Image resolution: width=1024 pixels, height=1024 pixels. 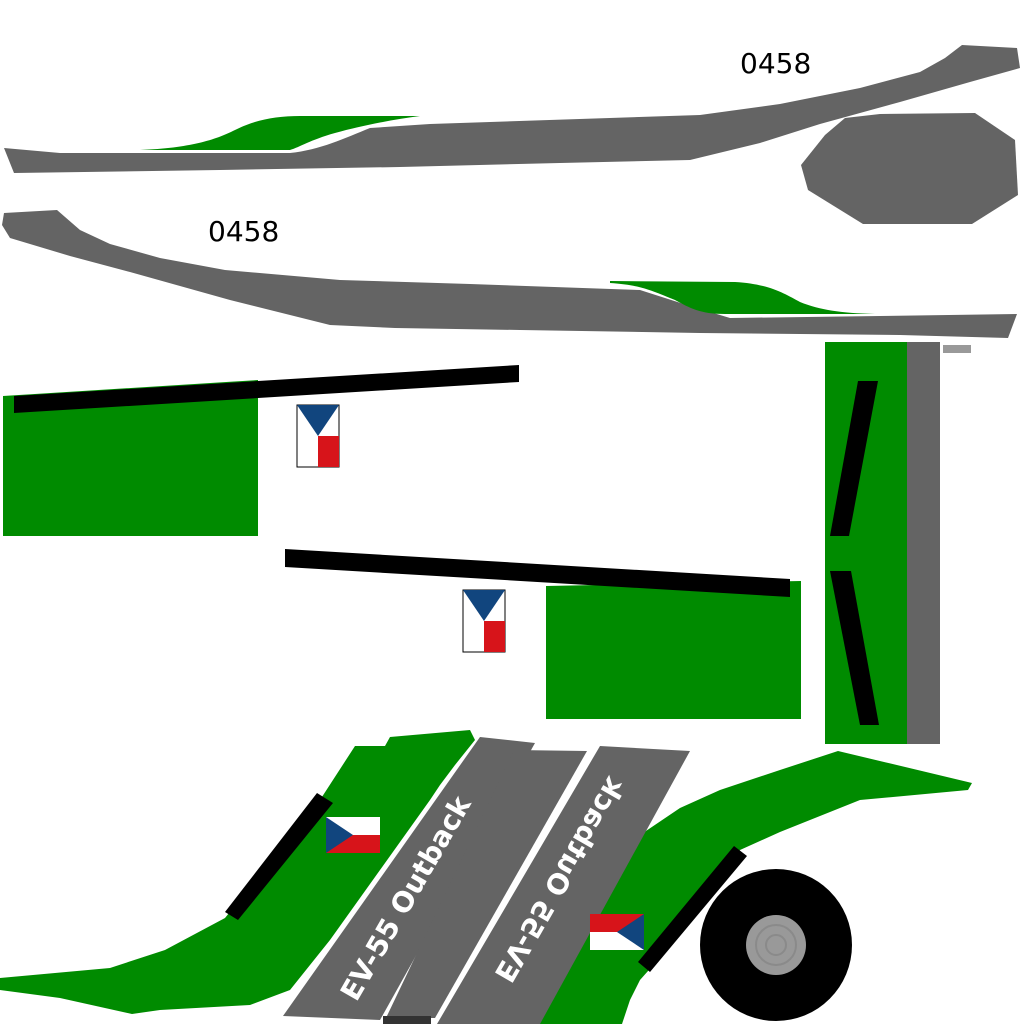 What do you see at coordinates (280, 133) in the screenshot?
I see `green-accent-upper` at bounding box center [280, 133].